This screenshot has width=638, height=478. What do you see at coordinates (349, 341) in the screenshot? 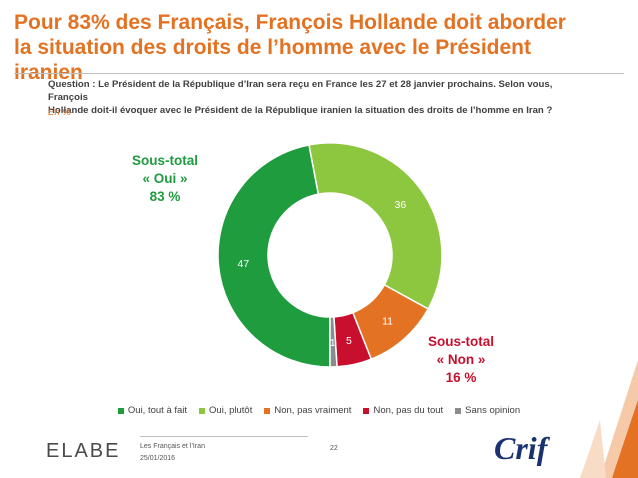
I see `donut-slice-label-4: 5` at bounding box center [349, 341].